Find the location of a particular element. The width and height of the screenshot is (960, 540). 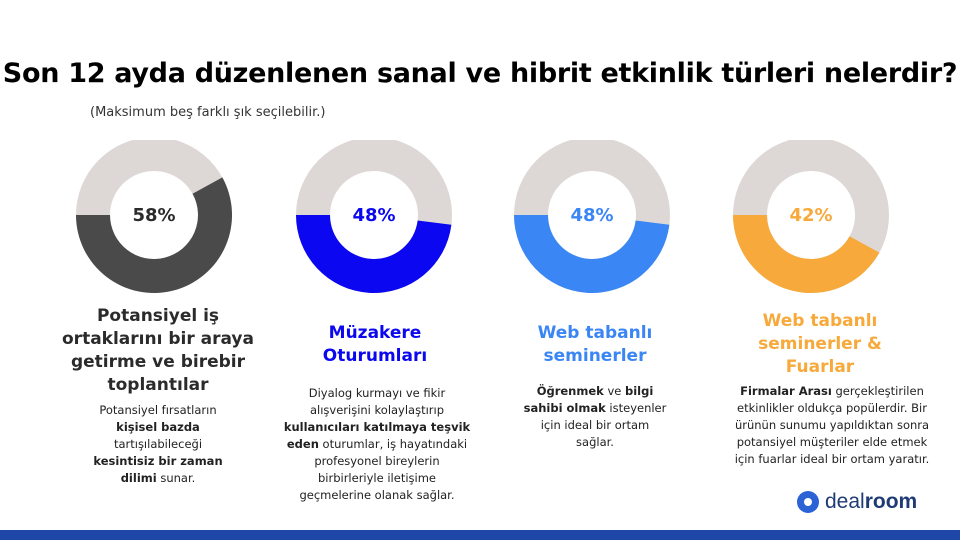

bold-text: Öğrenmek is located at coordinates (570, 391).